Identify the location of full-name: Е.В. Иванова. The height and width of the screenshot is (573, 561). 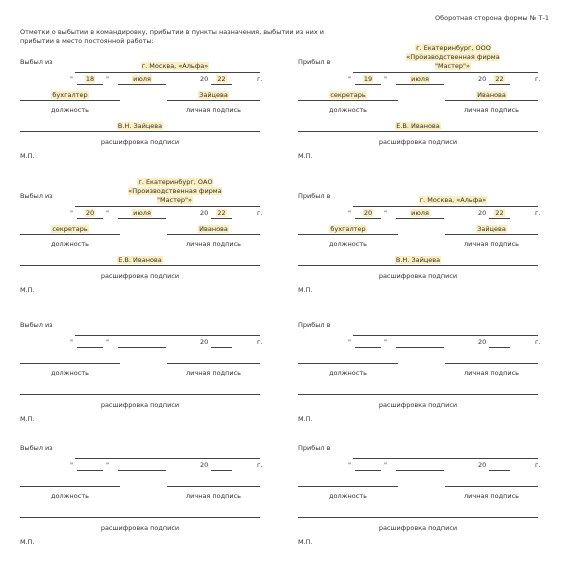
(418, 126).